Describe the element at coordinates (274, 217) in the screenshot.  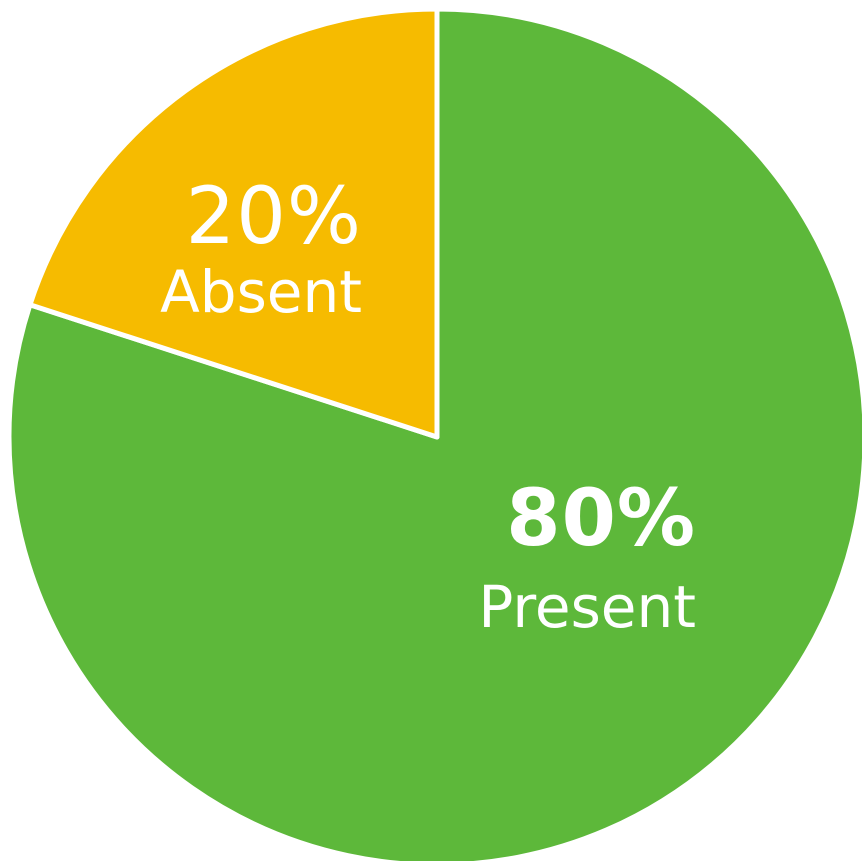
I see `slice-absent-value-label: 20%` at that location.